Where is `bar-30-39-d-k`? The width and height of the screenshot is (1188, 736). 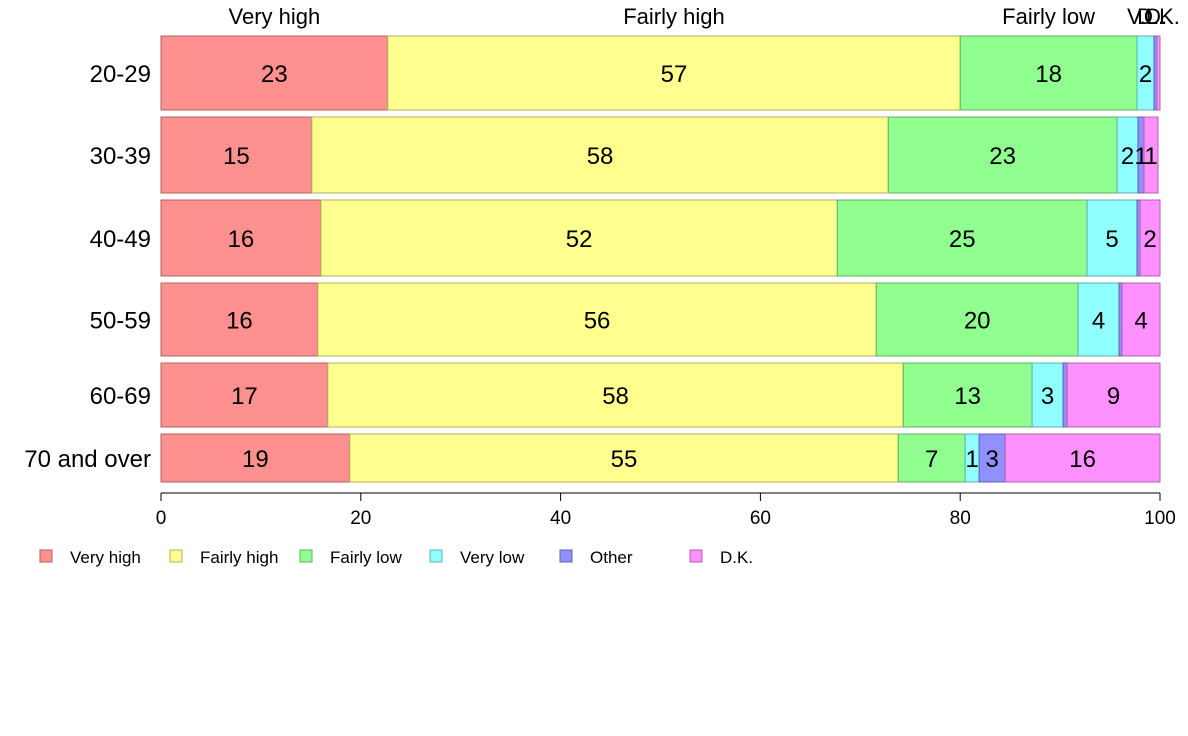
bar-30-39-d-k is located at coordinates (1151, 155).